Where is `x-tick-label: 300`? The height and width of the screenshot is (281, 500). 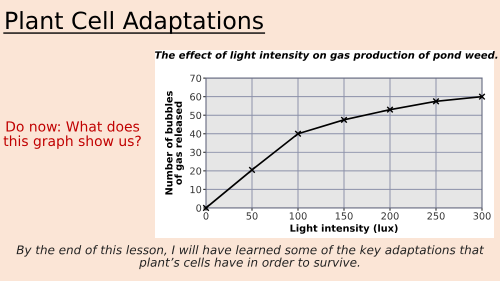
x-tick-label: 300 is located at coordinates (482, 216).